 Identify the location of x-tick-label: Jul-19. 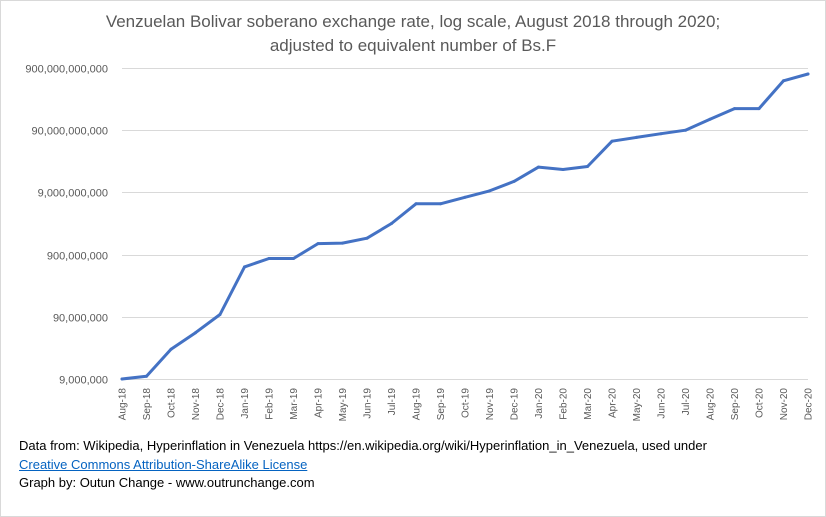
(392, 402).